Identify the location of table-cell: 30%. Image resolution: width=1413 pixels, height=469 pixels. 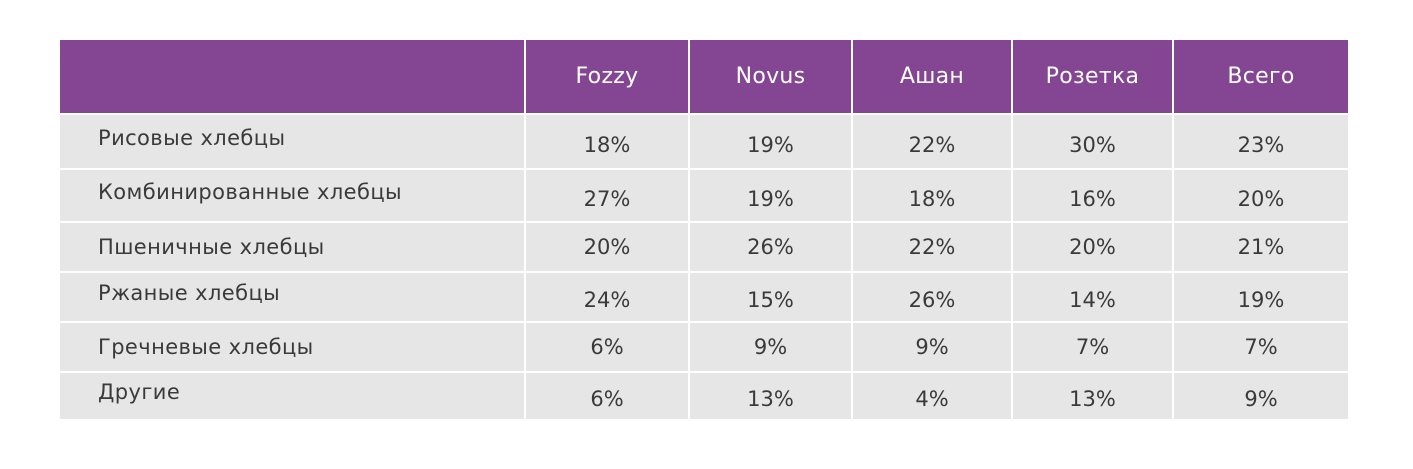
(1092, 141).